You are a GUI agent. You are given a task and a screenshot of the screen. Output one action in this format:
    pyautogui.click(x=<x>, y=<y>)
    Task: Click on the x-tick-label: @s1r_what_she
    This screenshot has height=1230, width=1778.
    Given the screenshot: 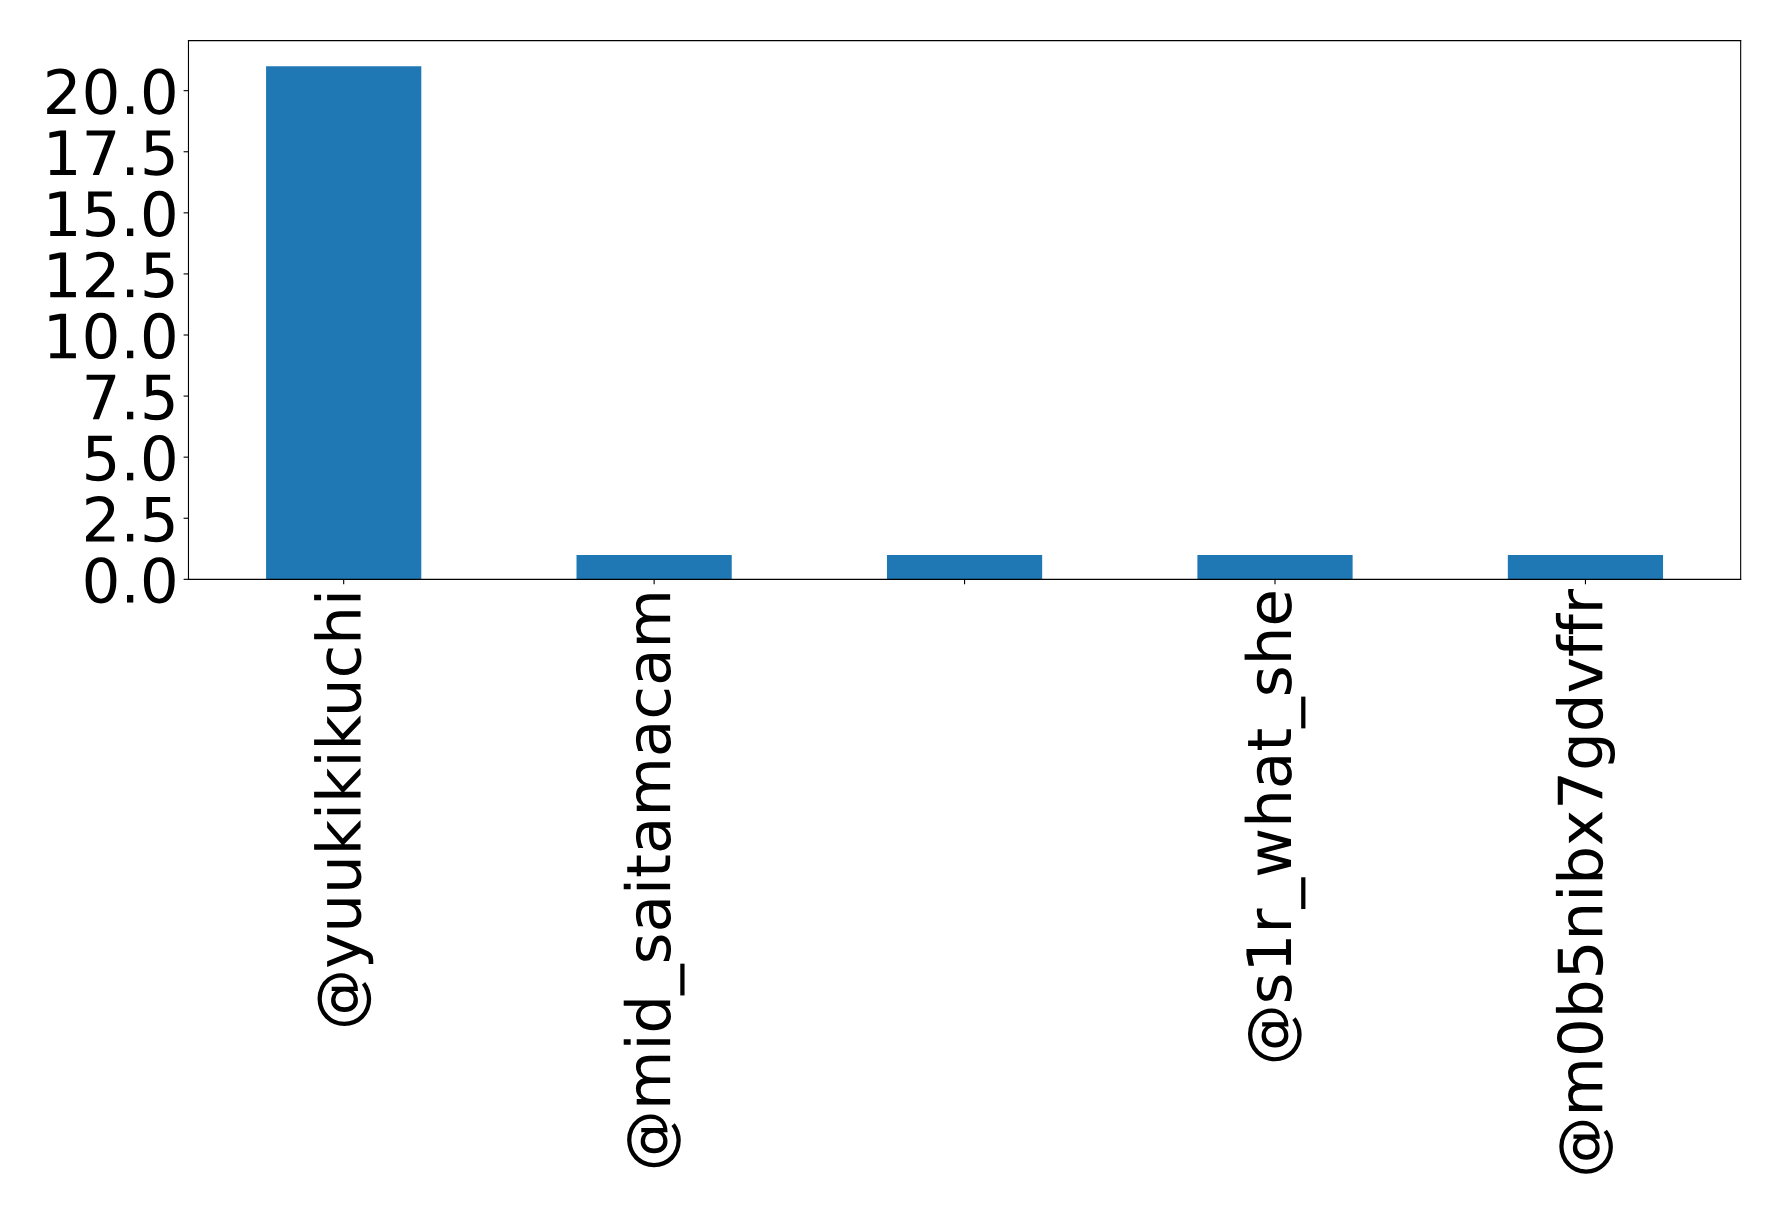 What is the action you would take?
    pyautogui.click(x=1275, y=827)
    